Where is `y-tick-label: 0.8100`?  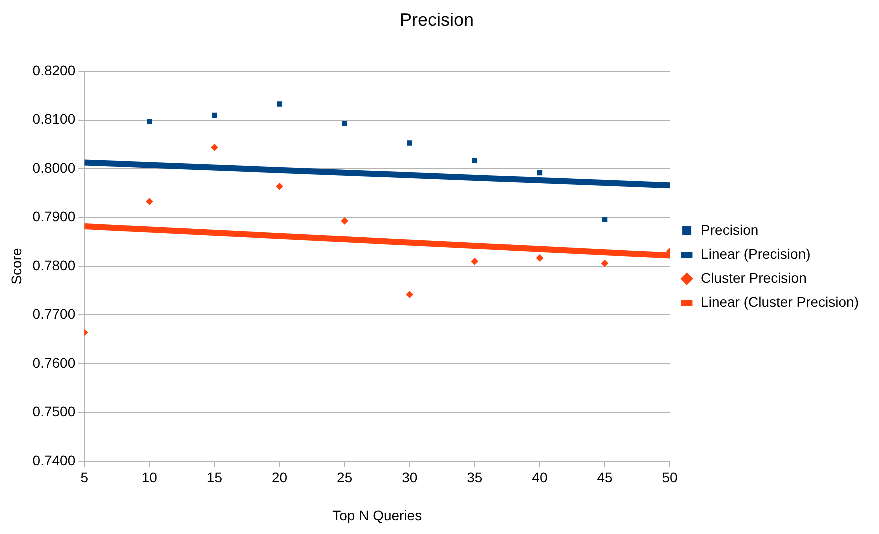
y-tick-label: 0.8100 is located at coordinates (54, 119).